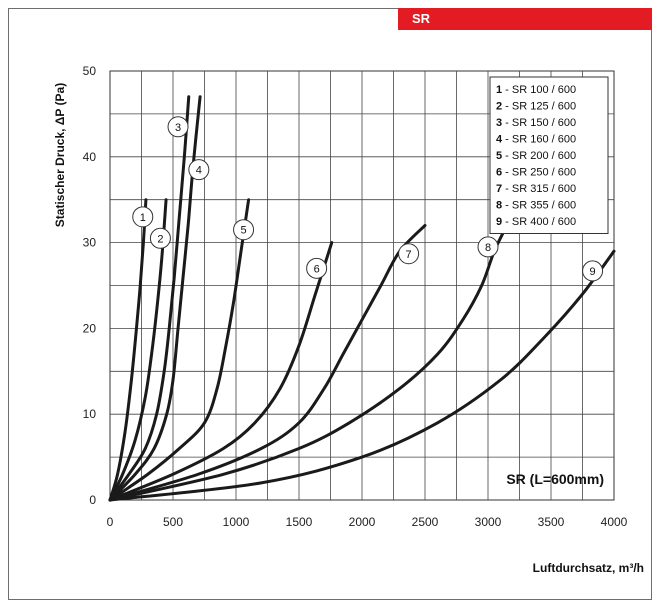 The height and width of the screenshot is (610, 662). Describe the element at coordinates (362, 522) in the screenshot. I see `x-tick-label: 2000` at that location.